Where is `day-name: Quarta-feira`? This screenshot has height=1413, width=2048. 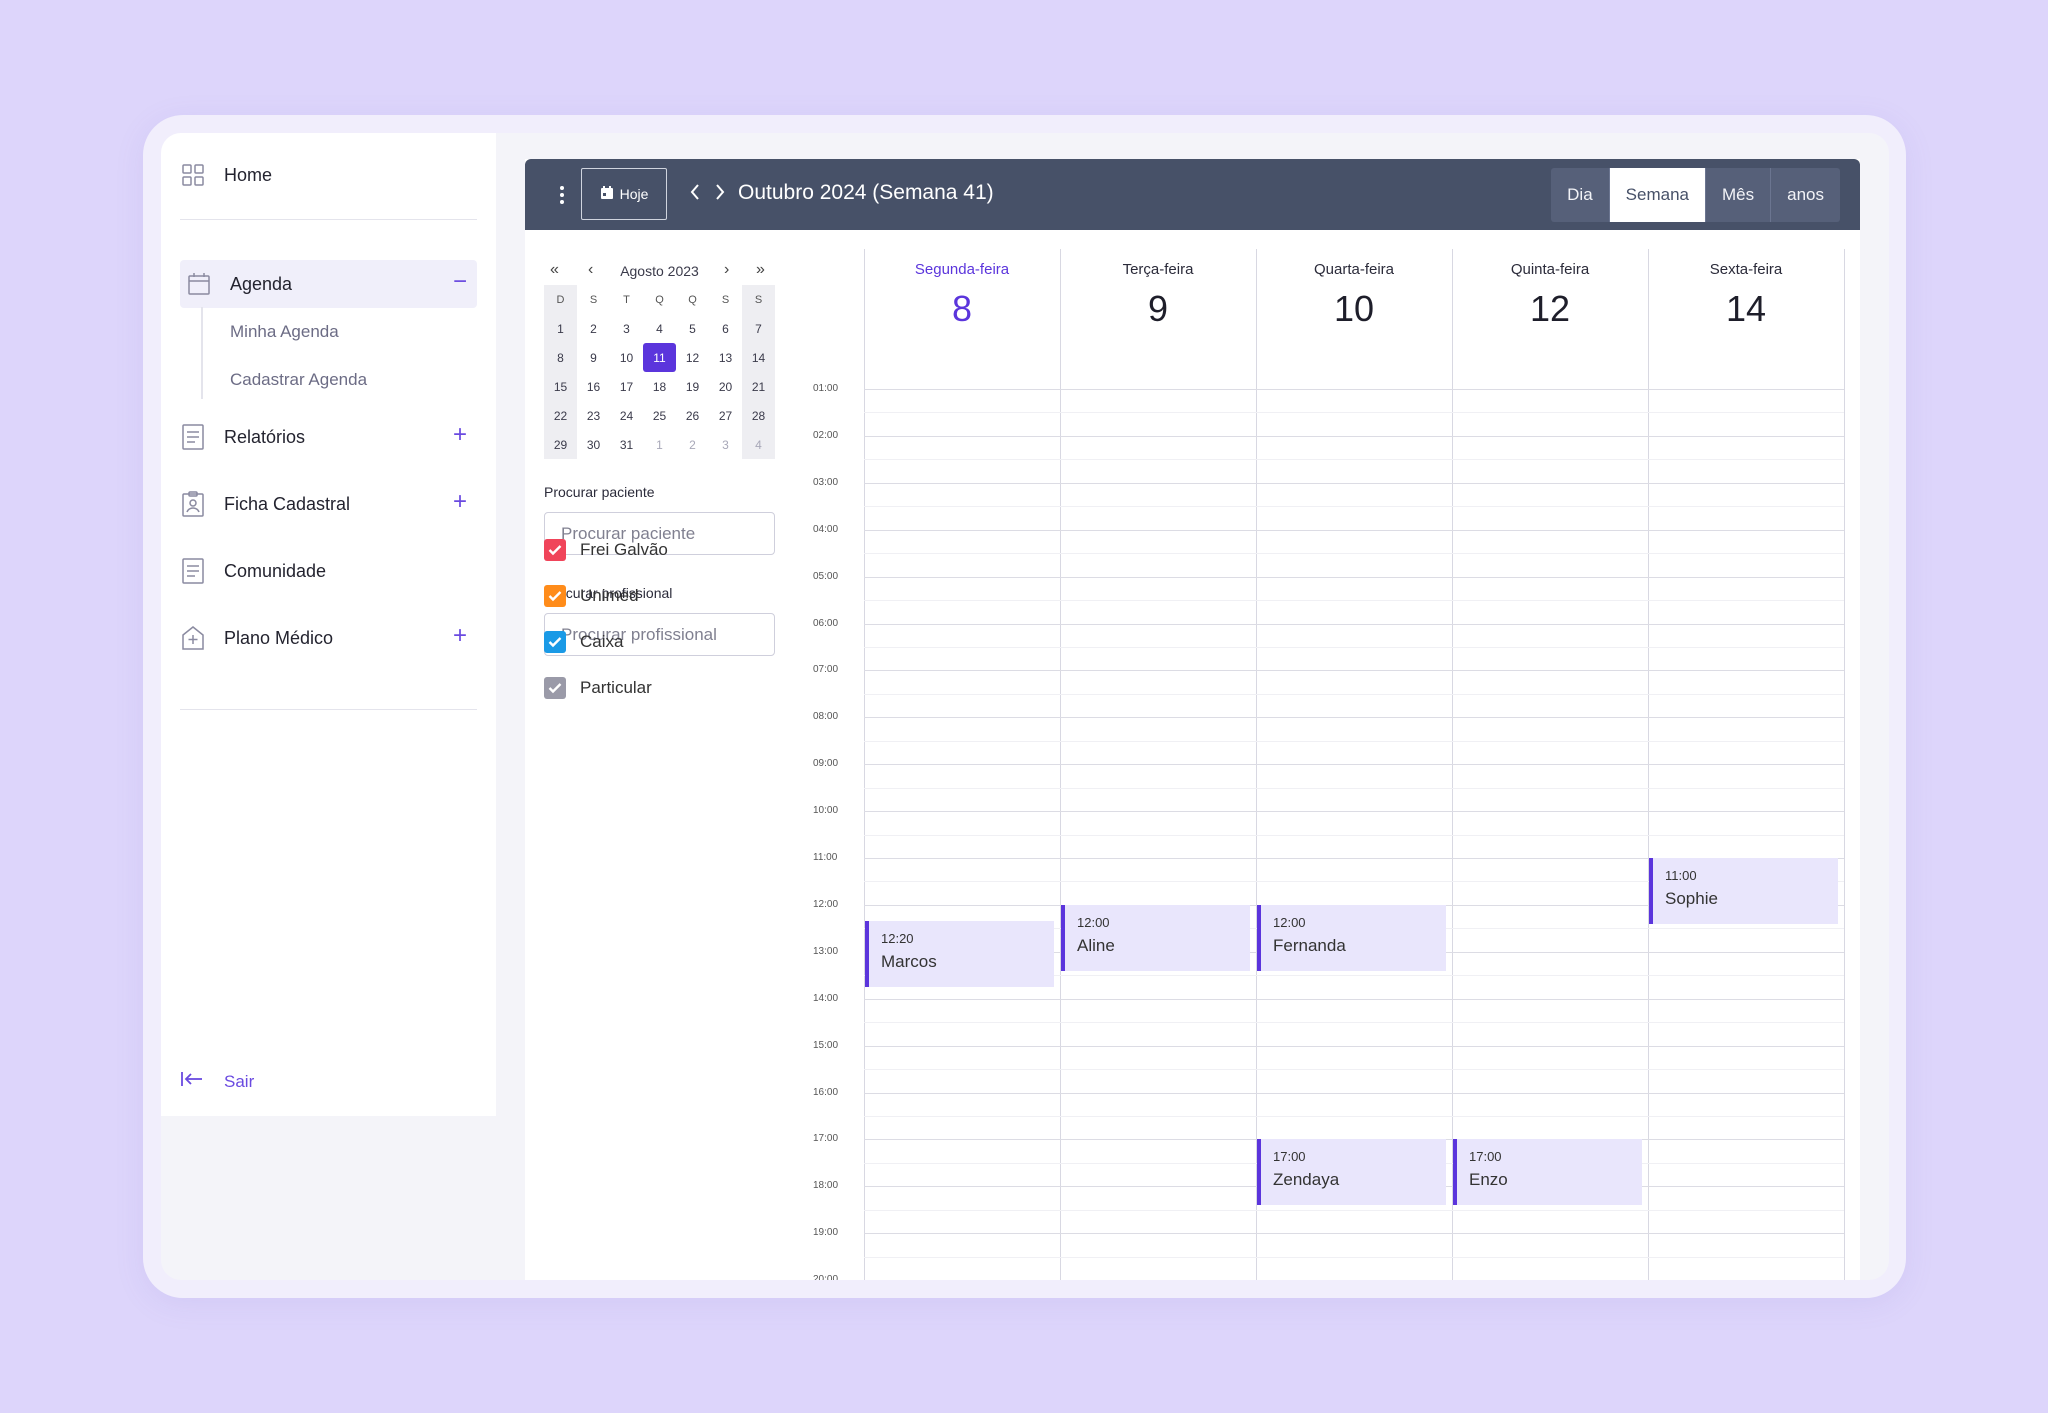 day-name: Quarta-feira is located at coordinates (1354, 269).